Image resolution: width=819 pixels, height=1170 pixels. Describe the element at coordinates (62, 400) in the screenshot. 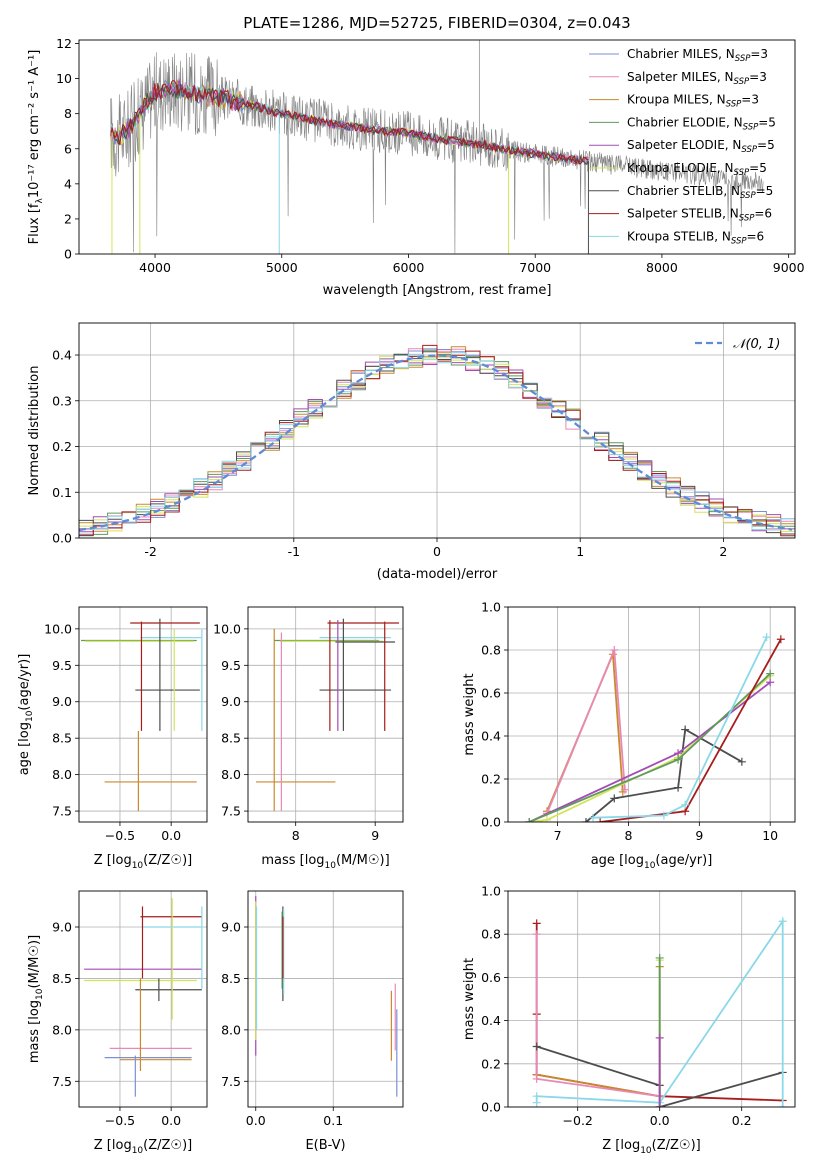

I see `y-tick-label: 0.3` at that location.